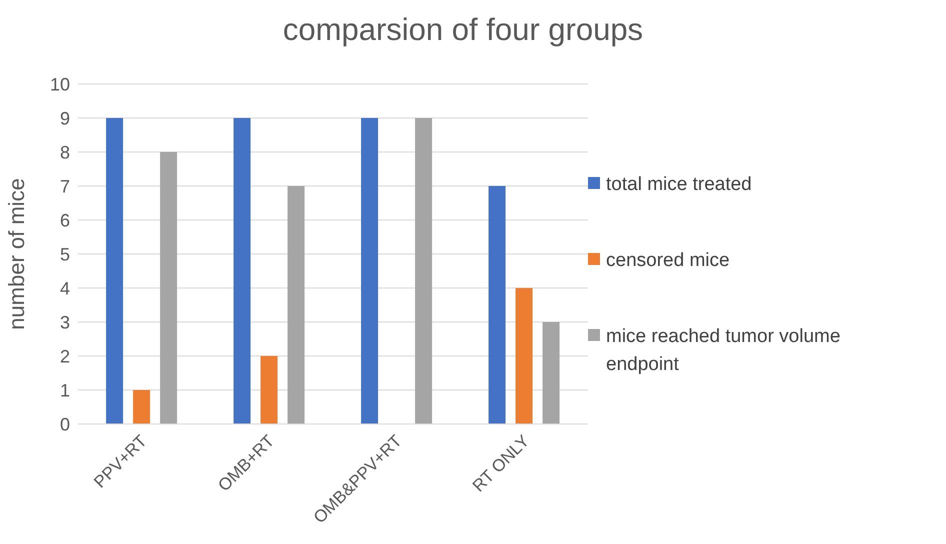 The image size is (946, 544). What do you see at coordinates (65, 322) in the screenshot?
I see `y-tick-label: 3` at bounding box center [65, 322].